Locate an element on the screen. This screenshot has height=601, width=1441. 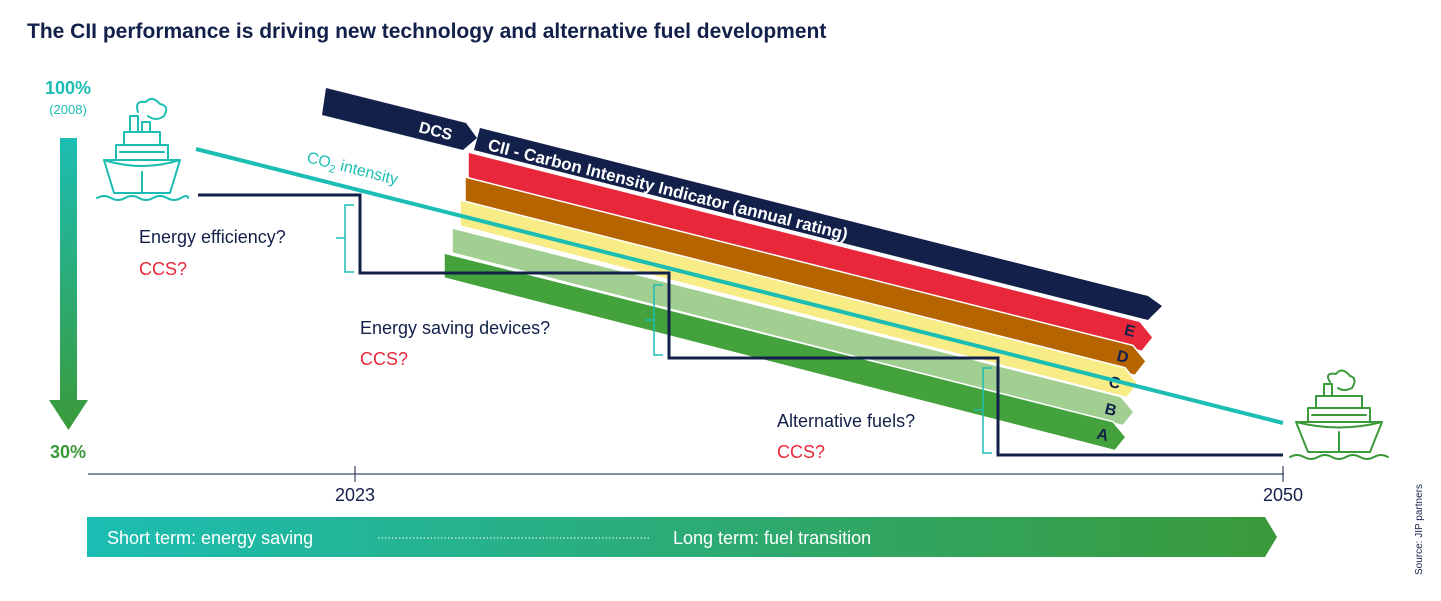
timeline-short-term: Short term: energy saving is located at coordinates (210, 538).